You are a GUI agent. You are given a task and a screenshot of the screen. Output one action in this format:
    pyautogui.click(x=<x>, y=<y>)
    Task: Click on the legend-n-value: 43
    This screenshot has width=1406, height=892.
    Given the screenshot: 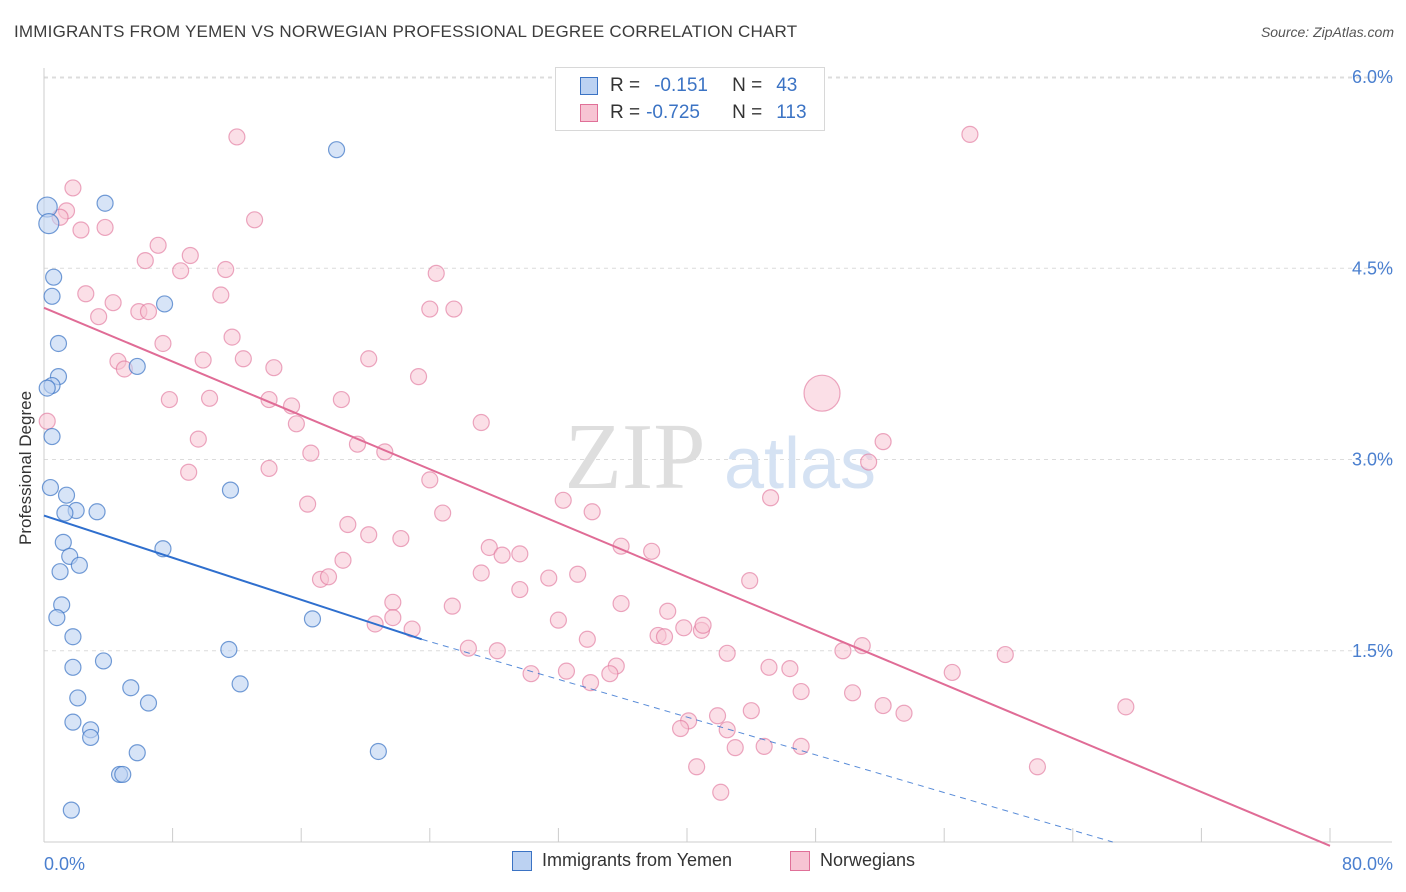 What is the action you would take?
    pyautogui.click(x=787, y=85)
    